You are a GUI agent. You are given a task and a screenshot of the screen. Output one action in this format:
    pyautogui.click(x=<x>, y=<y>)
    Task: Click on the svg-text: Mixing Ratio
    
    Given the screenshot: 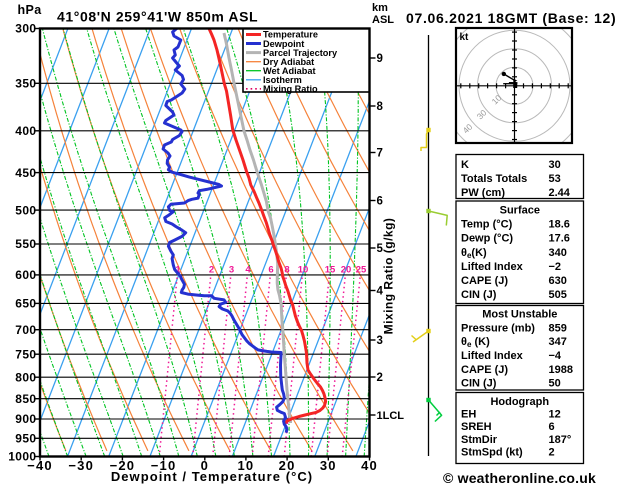 What is the action you would take?
    pyautogui.click(x=290, y=89)
    